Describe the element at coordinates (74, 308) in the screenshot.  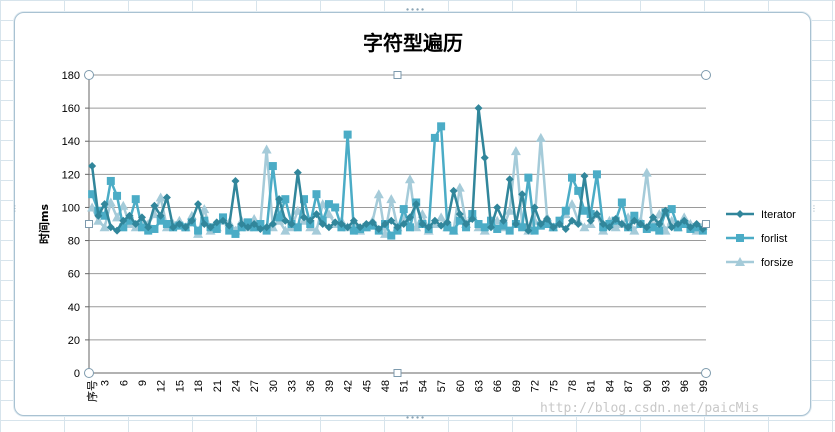
I see `y-tick-label: 40` at that location.